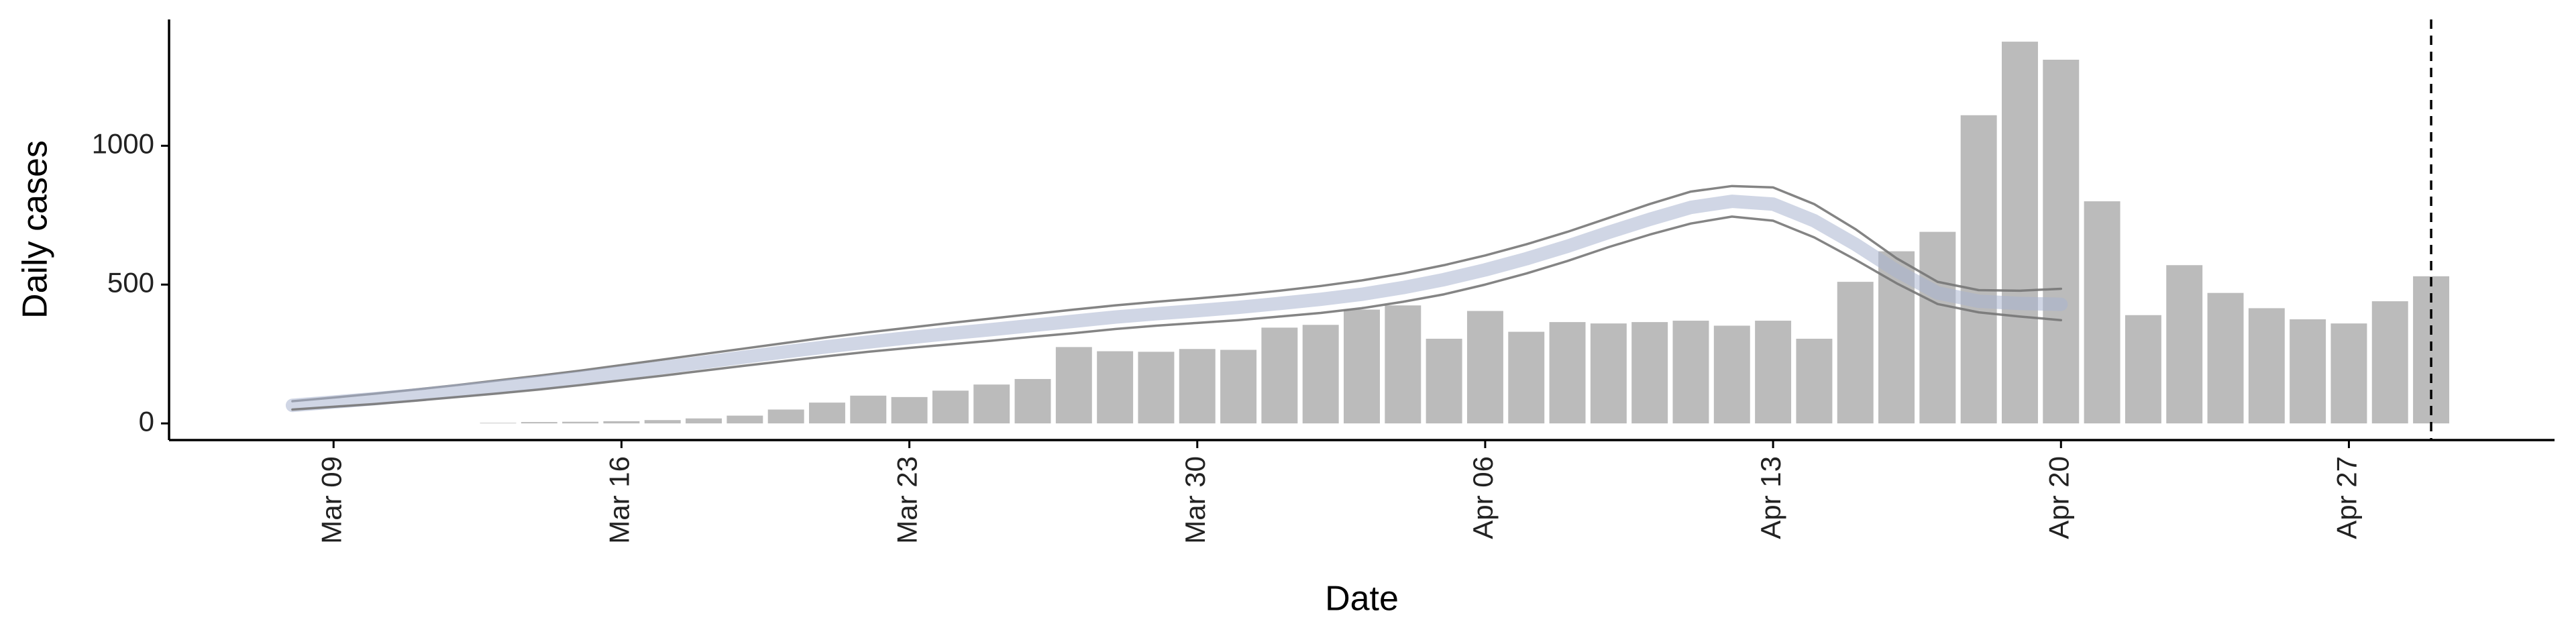 This screenshot has width=2576, height=644. Describe the element at coordinates (146, 421) in the screenshot. I see `y-tick-label: 0` at that location.